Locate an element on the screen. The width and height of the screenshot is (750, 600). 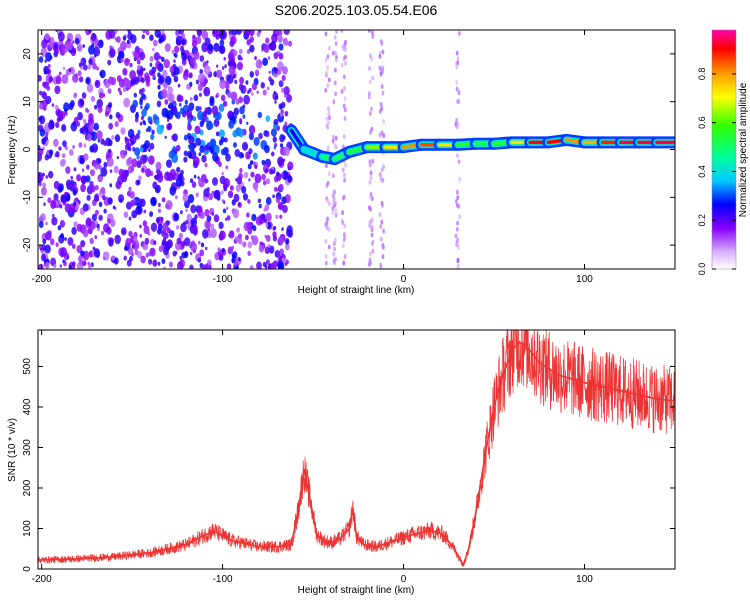
y-tick-label: 20 is located at coordinates (27, 54).